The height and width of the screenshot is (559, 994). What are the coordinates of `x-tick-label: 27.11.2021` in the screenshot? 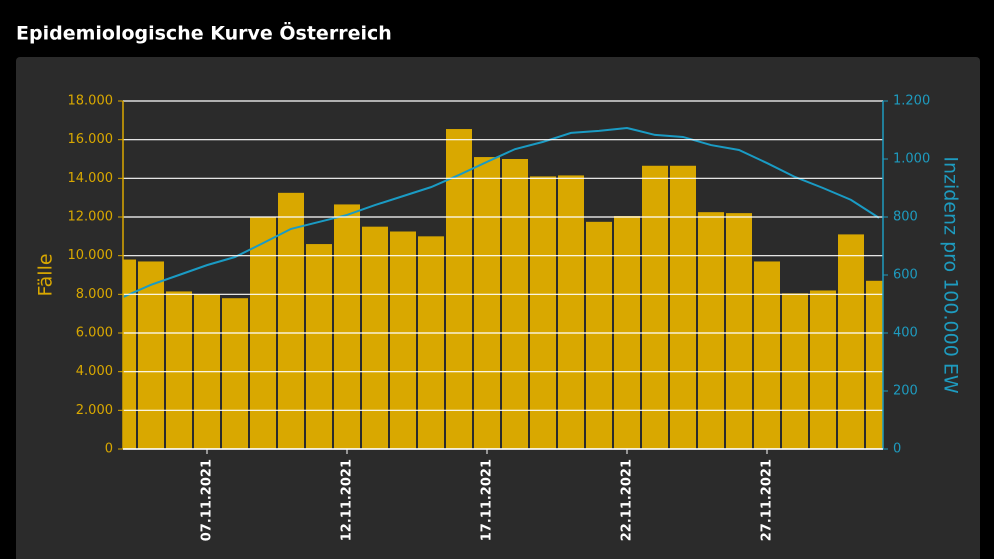 It's located at (767, 500).